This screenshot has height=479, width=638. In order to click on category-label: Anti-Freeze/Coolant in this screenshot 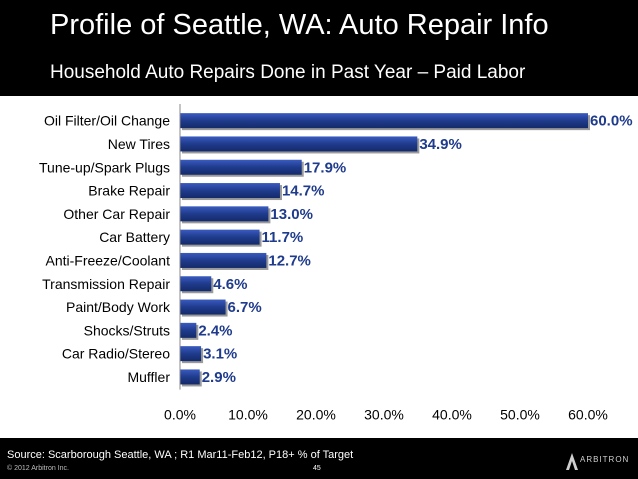, I will do `click(107, 260)`.